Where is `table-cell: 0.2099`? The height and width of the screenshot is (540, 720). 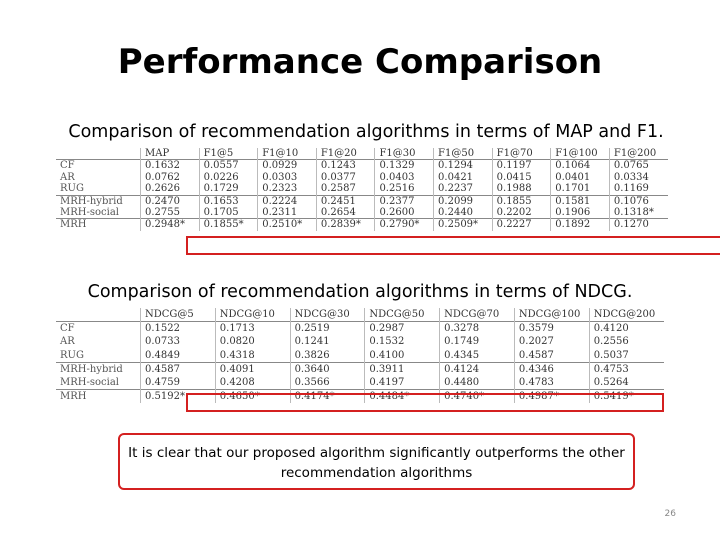
table-cell: 0.2099 is located at coordinates (463, 201).